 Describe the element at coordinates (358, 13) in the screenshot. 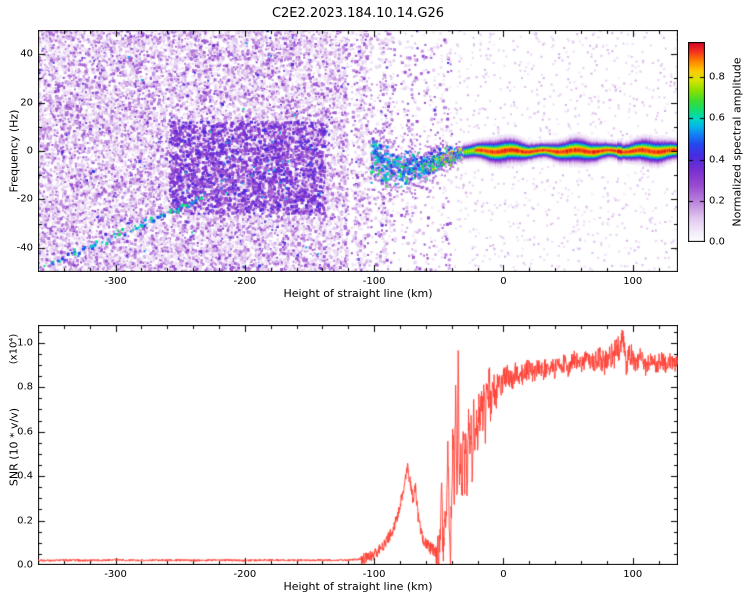

I see `chart-title: C2E2.2023.184.10.14.G26` at that location.